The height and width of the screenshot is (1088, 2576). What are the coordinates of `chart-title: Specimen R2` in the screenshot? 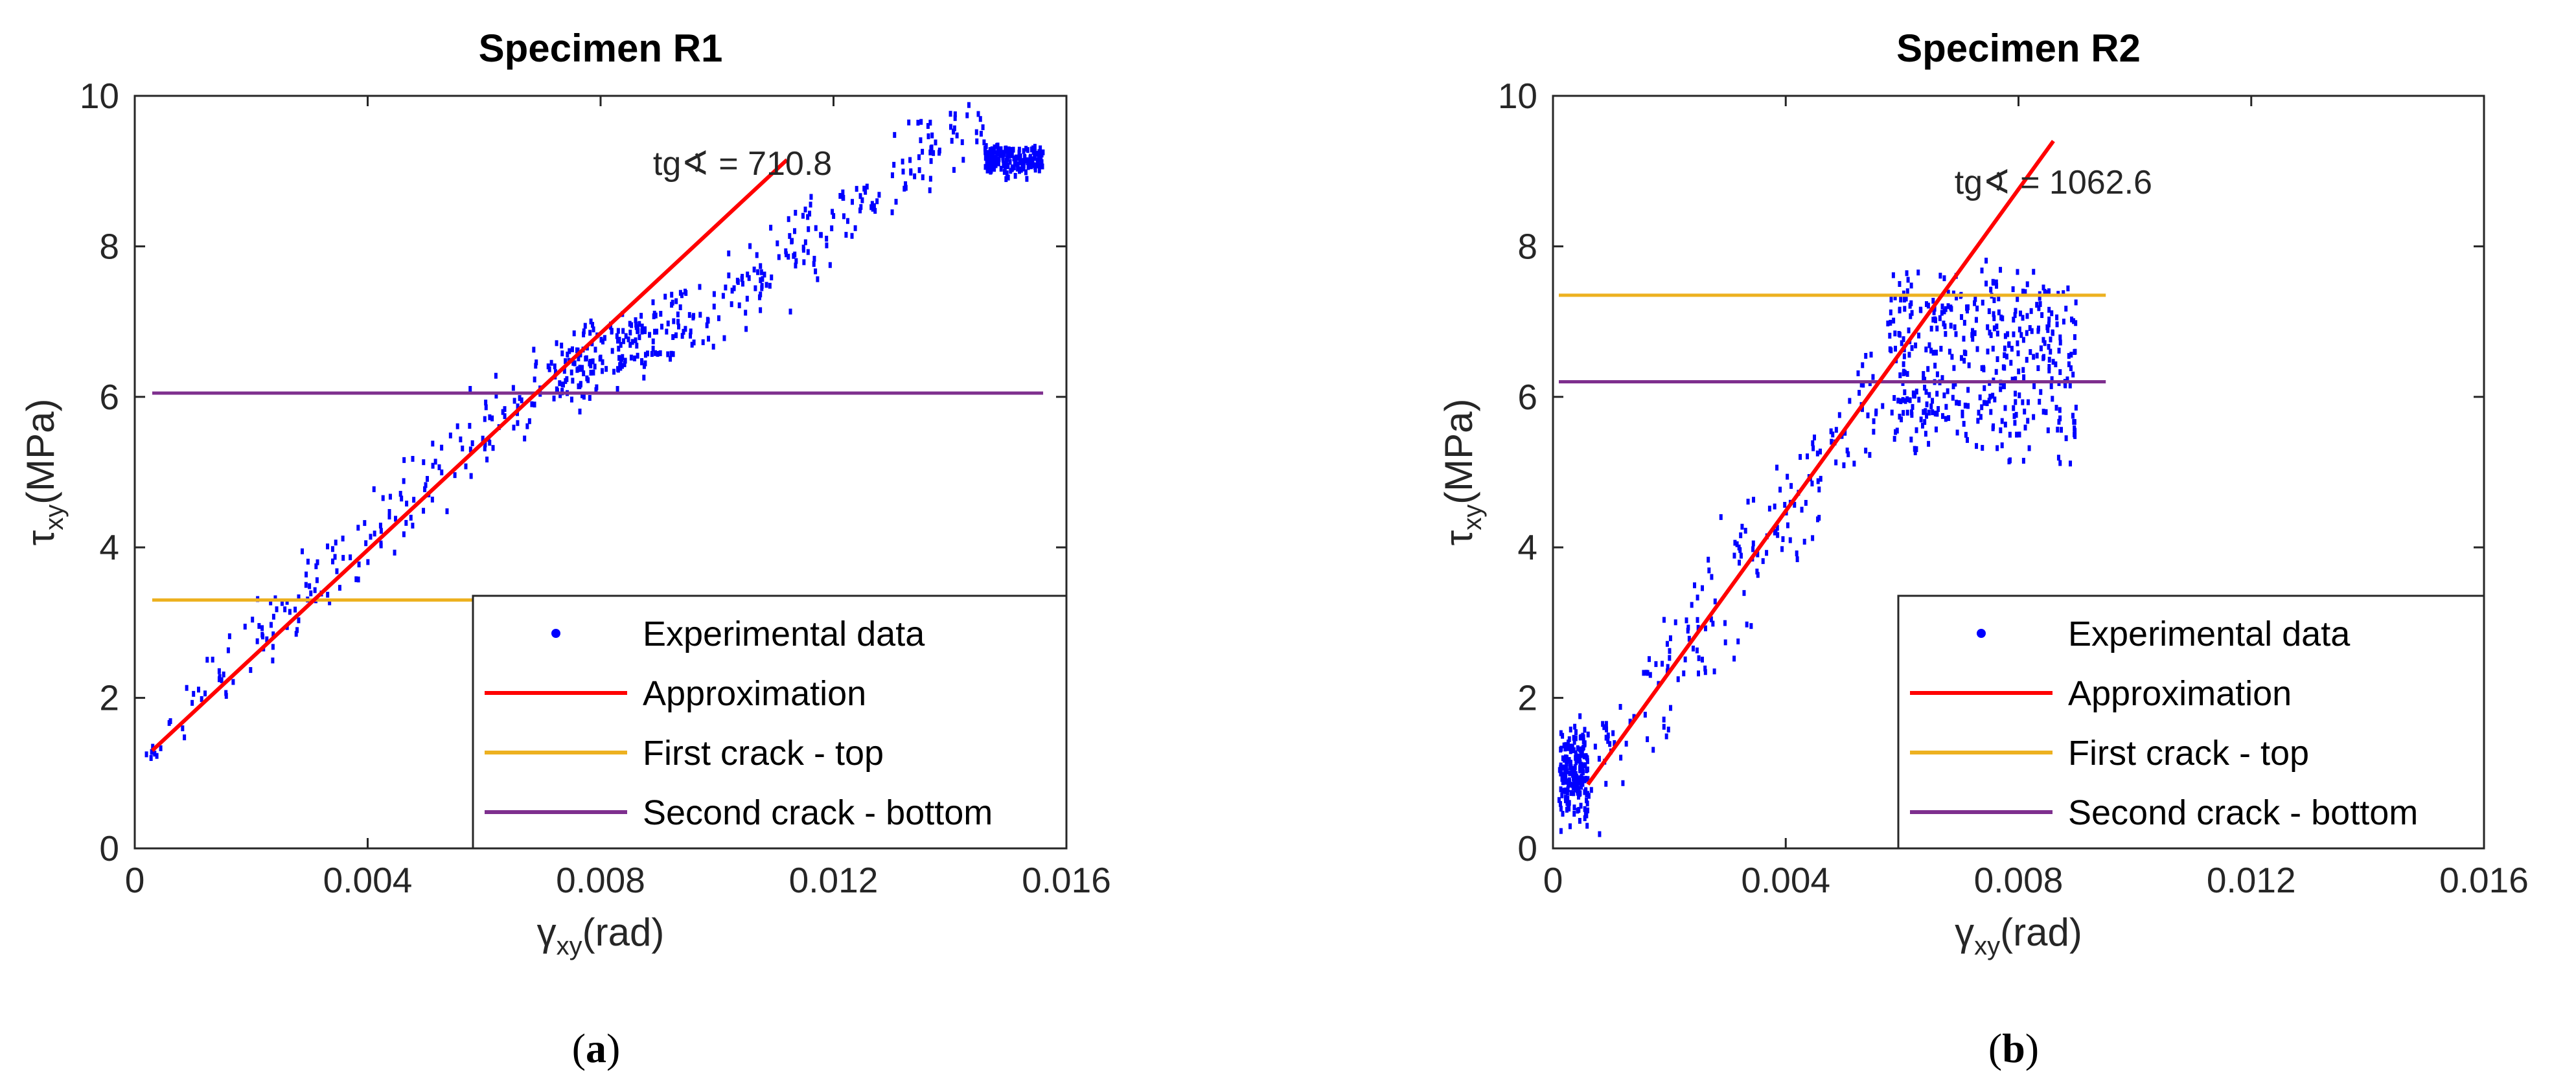 It's located at (2019, 48).